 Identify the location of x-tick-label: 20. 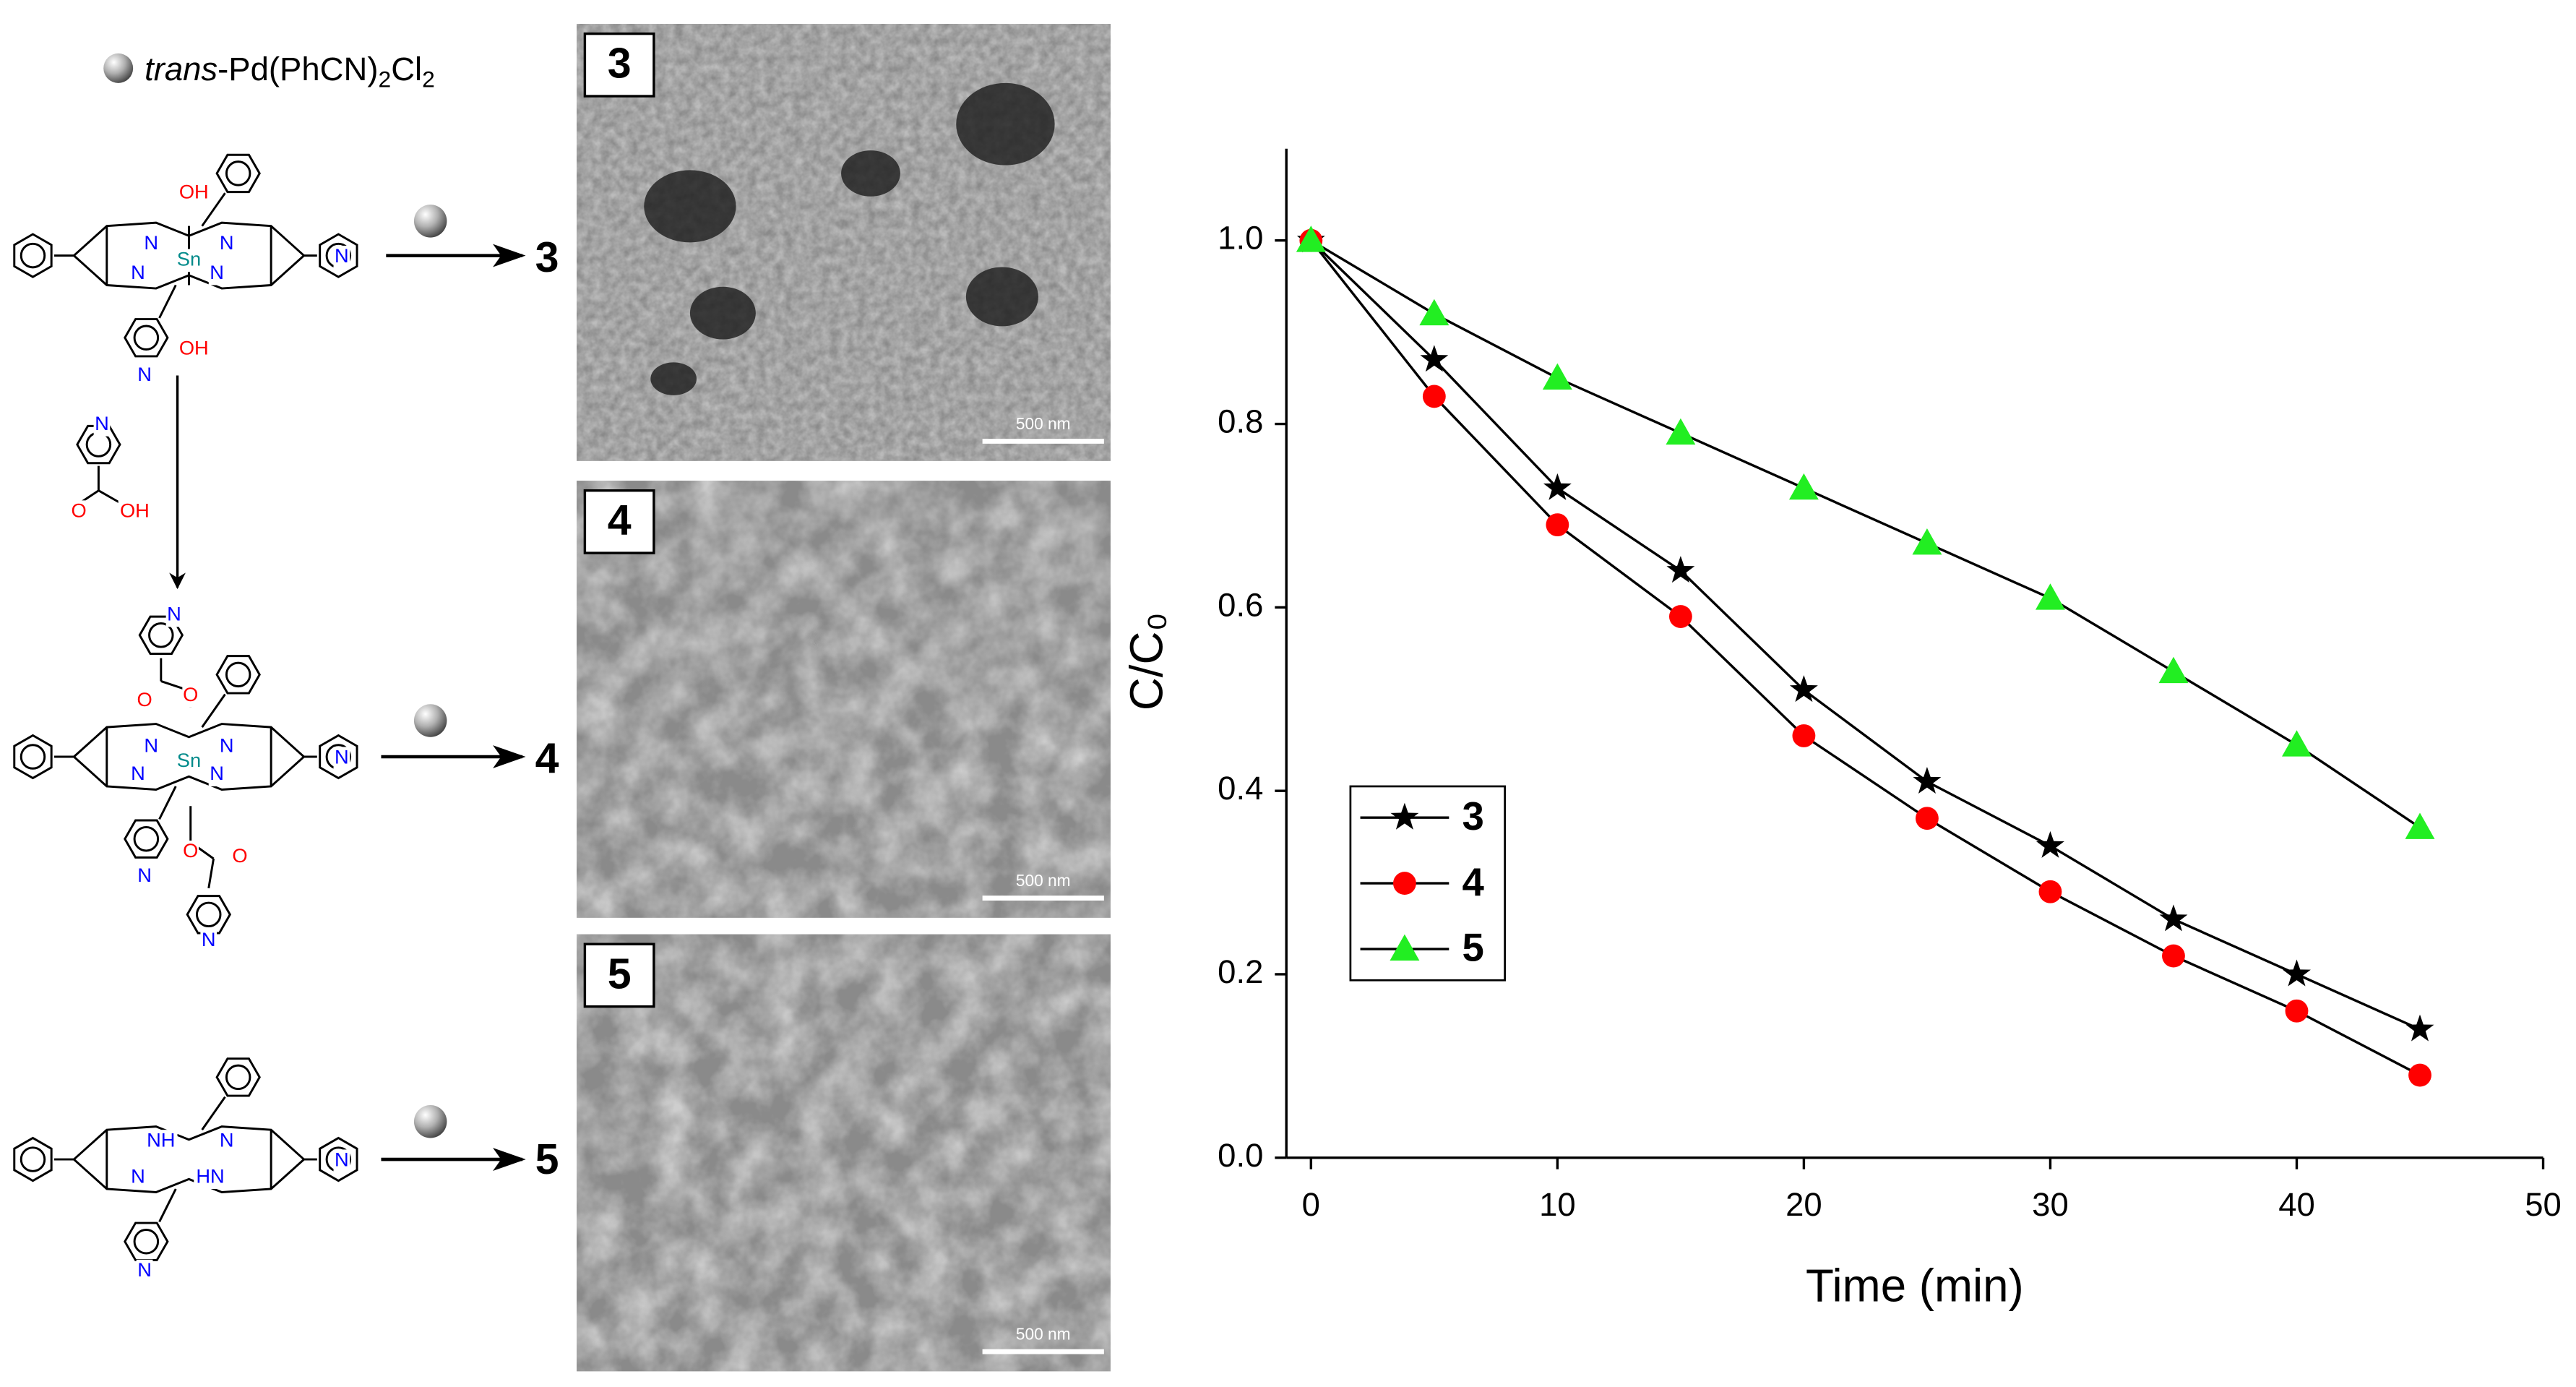
(1803, 1204).